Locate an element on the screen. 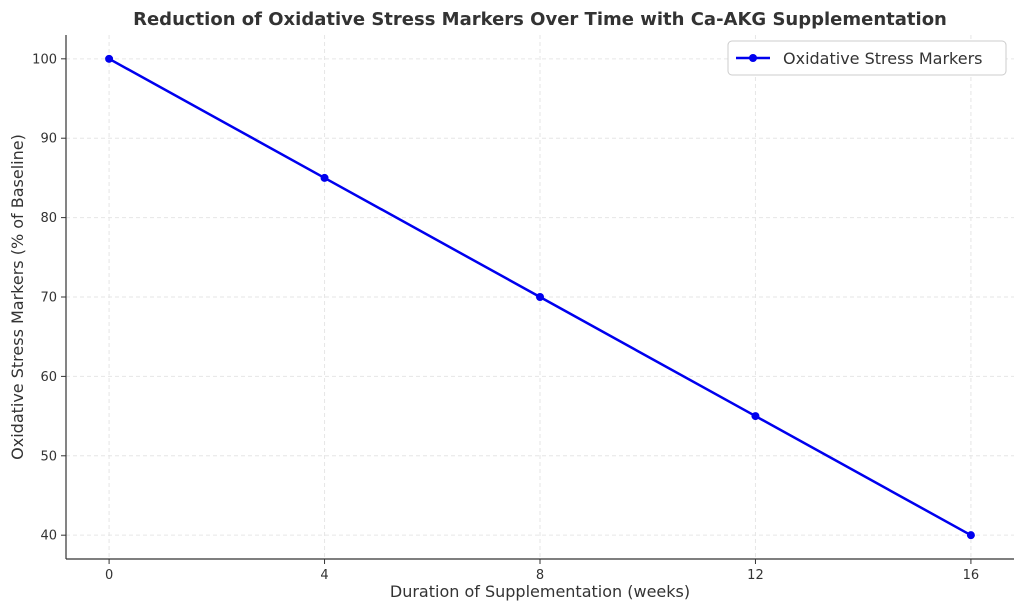  legend-marker-swatch is located at coordinates (753, 58).